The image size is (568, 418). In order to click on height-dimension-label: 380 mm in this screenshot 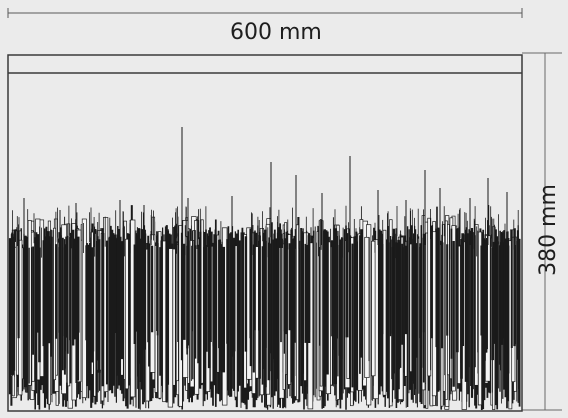, I will do `click(548, 230)`.